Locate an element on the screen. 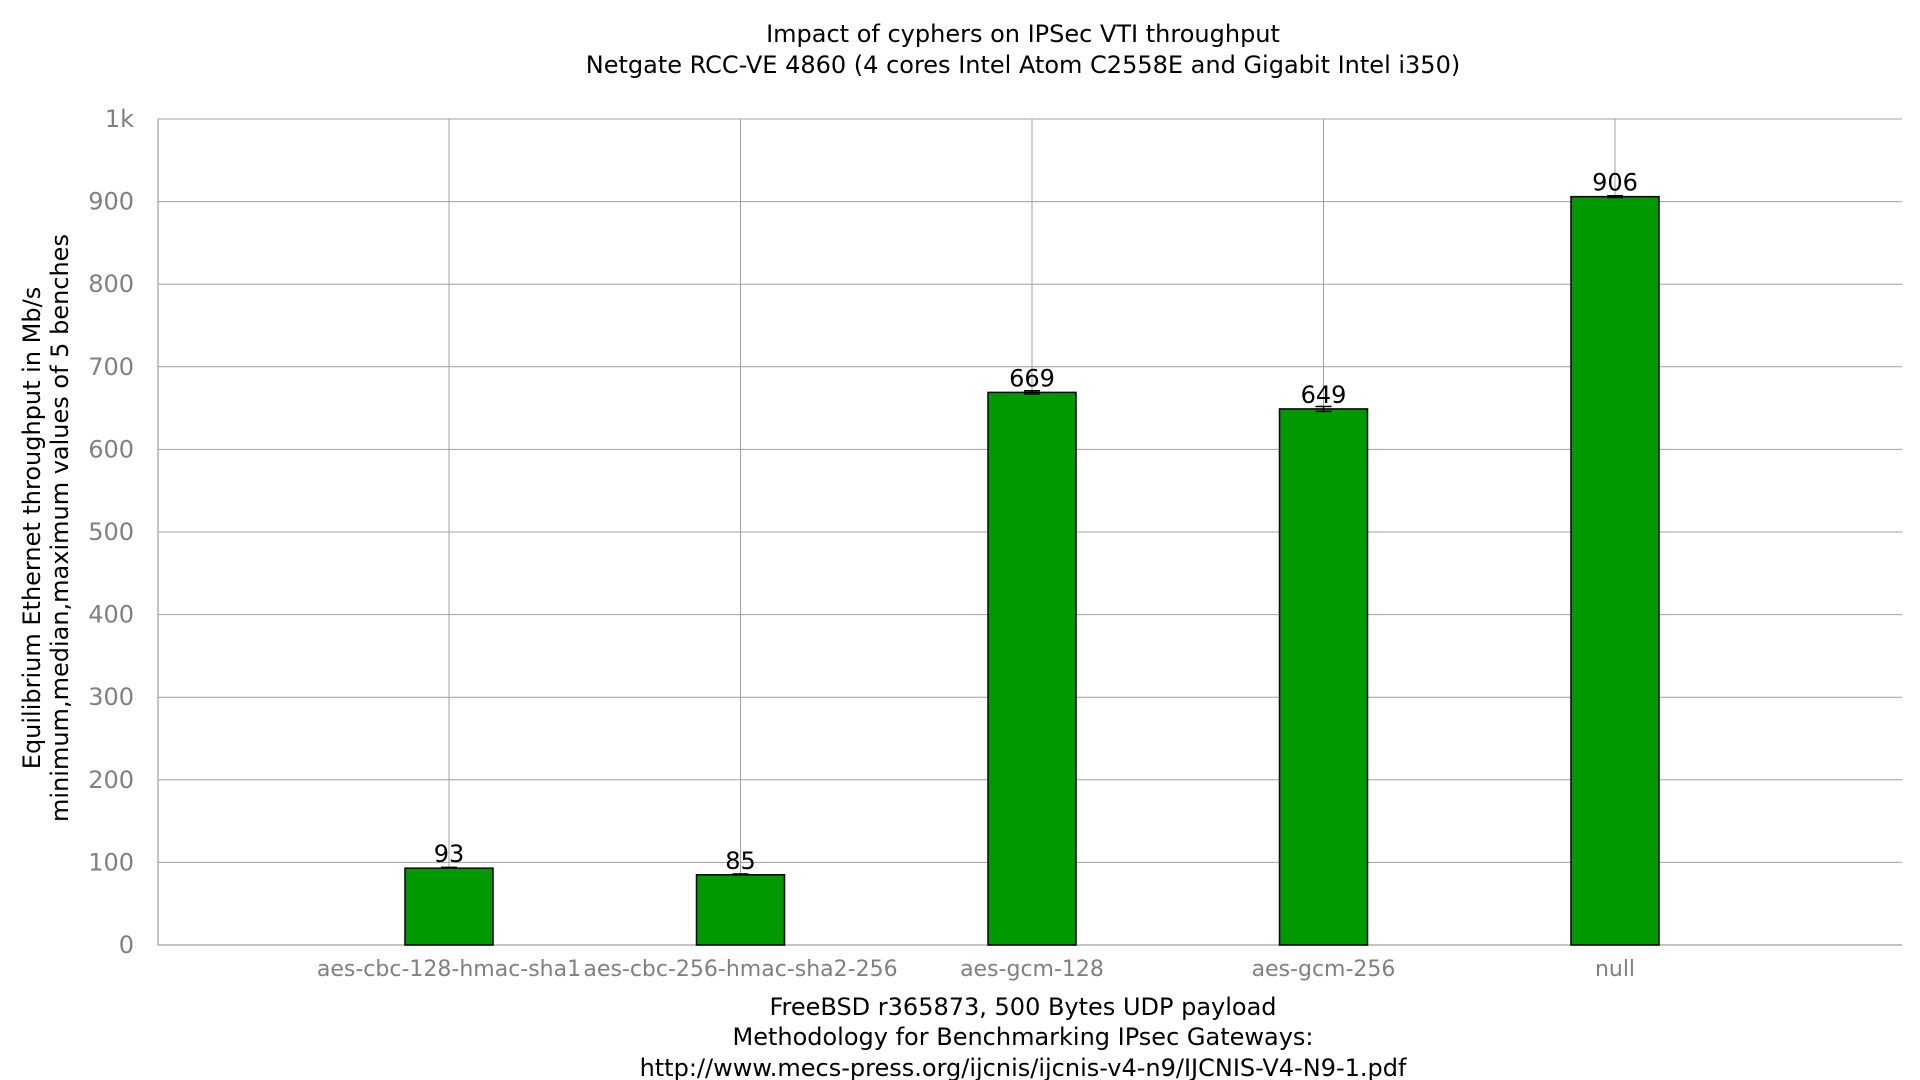  y-tick-label: 0 is located at coordinates (126, 945).